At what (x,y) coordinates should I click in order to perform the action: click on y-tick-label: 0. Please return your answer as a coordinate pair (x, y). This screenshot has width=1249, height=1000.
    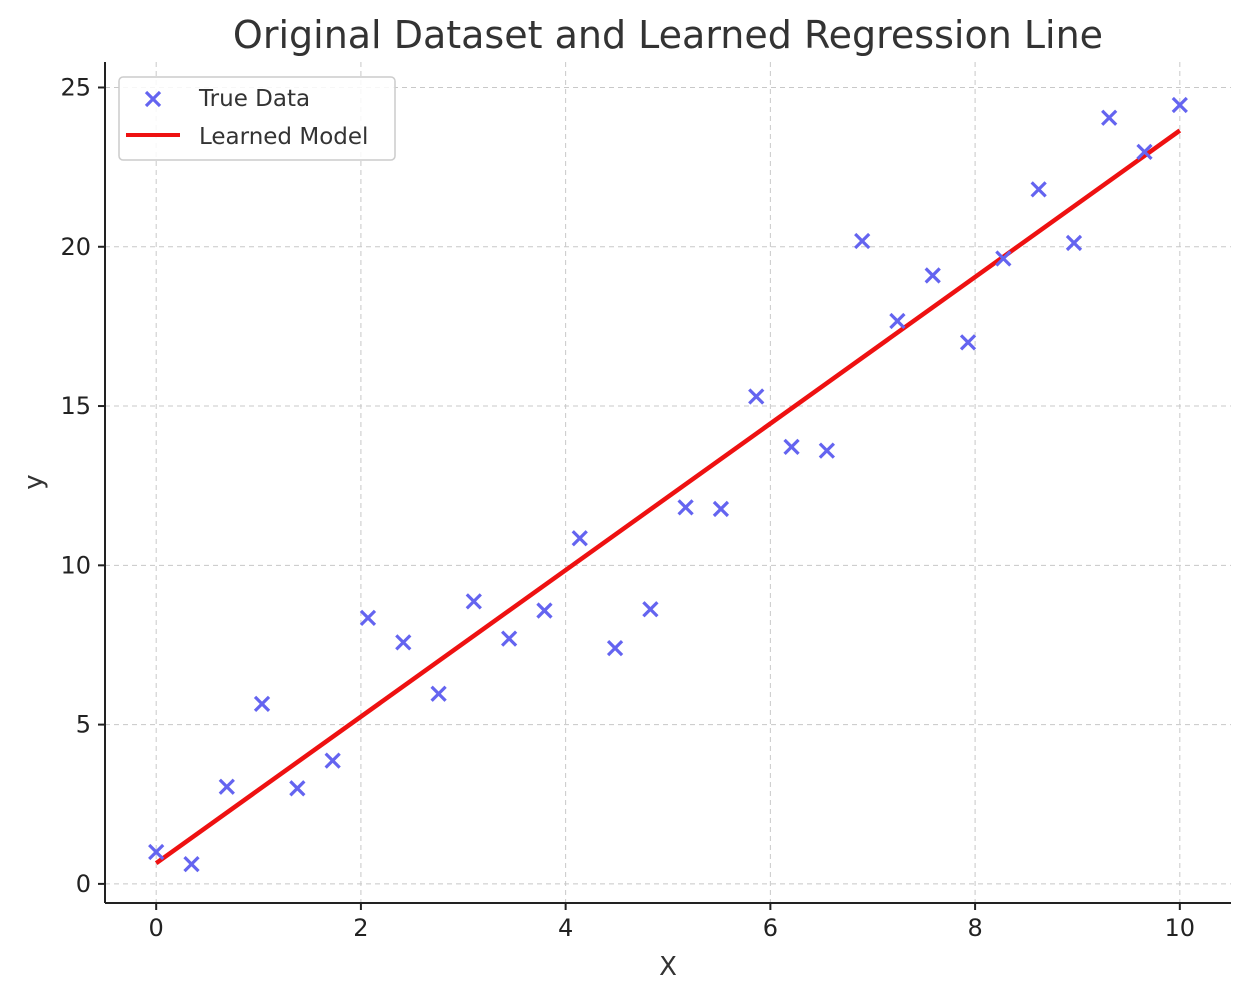
    Looking at the image, I should click on (83, 884).